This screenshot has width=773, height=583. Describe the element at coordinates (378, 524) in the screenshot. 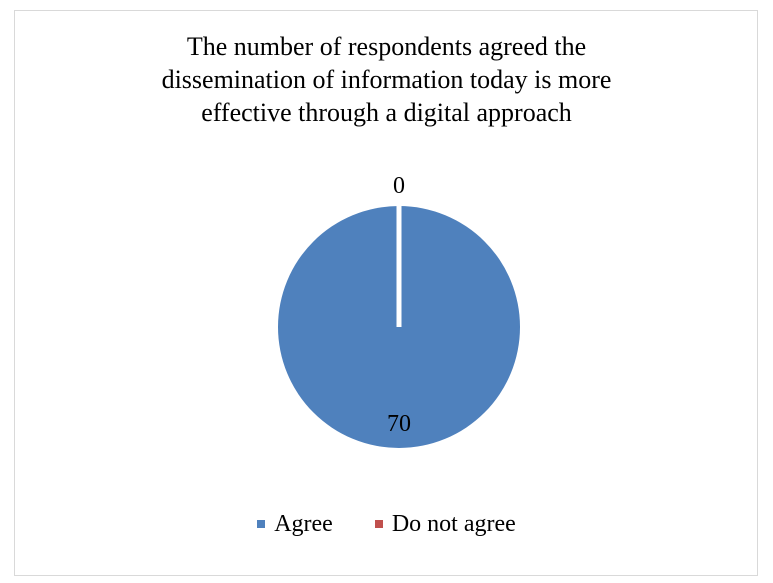

I see `legend-swatch-do-not-agree` at that location.